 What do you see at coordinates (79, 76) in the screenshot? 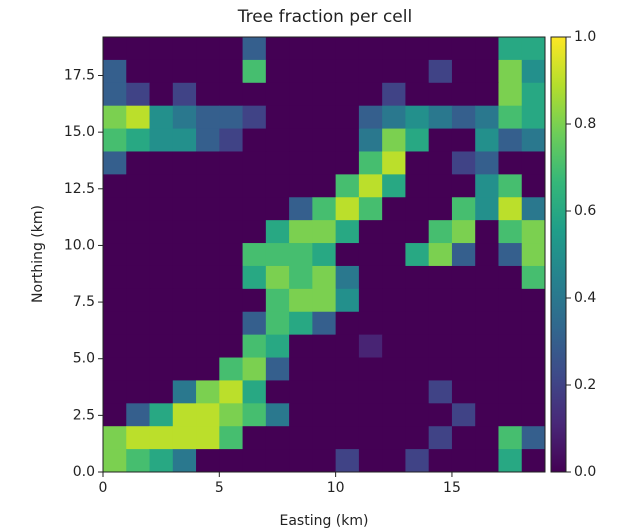
I see `y-tick-label: 17.5` at bounding box center [79, 76].